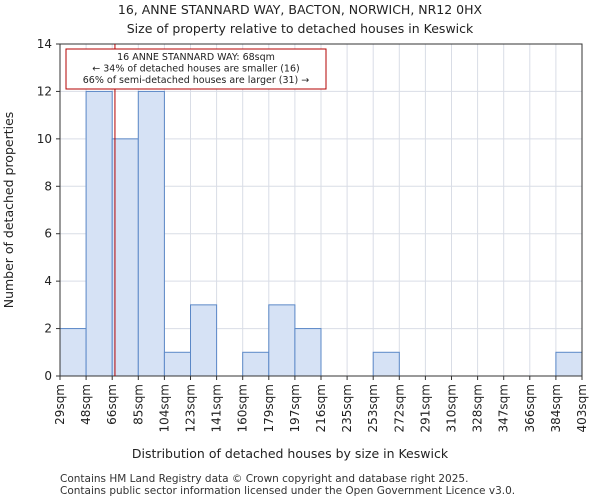 The width and height of the screenshot is (600, 500). Describe the element at coordinates (556, 408) in the screenshot. I see `x-tick-label-384sqm: 384sqm` at that location.